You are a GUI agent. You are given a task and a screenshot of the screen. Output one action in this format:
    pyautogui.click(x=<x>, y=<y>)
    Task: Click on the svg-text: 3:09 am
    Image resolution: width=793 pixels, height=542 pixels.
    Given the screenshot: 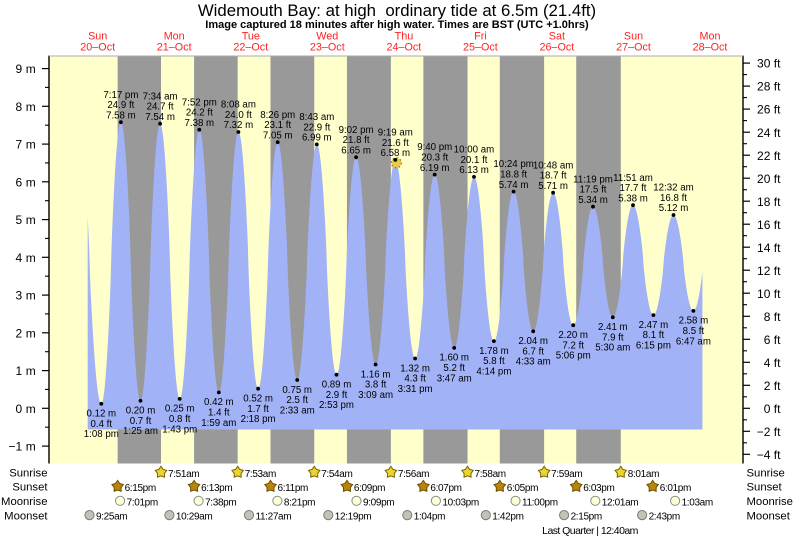 What is the action you would take?
    pyautogui.click(x=375, y=395)
    